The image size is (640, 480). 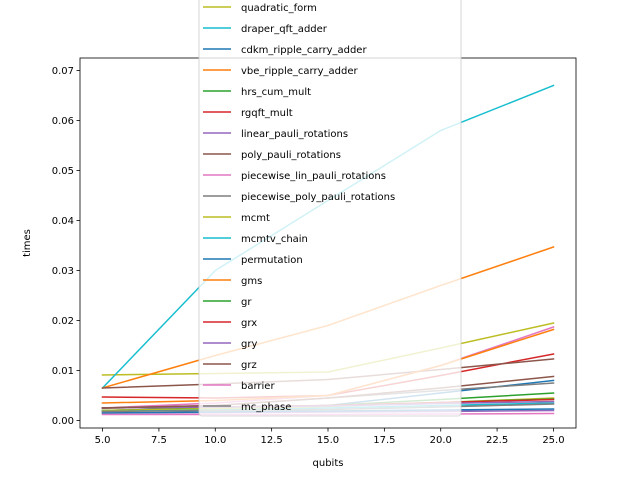 What do you see at coordinates (159, 440) in the screenshot?
I see `x-tick-label: 7.5` at bounding box center [159, 440].